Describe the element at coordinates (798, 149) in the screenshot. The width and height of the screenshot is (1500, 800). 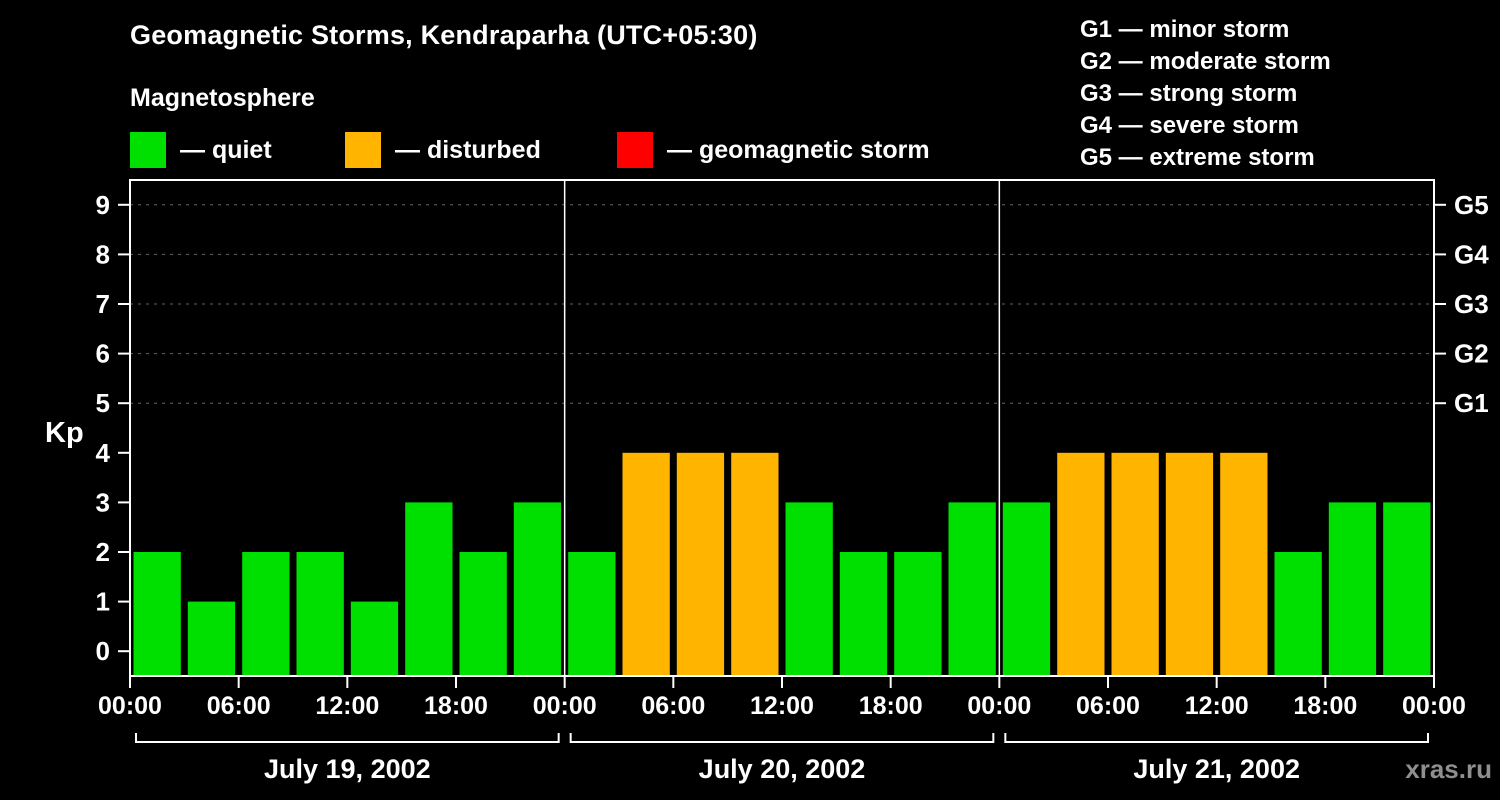
I see `legend-label-storm: — geomagnetic storm` at that location.